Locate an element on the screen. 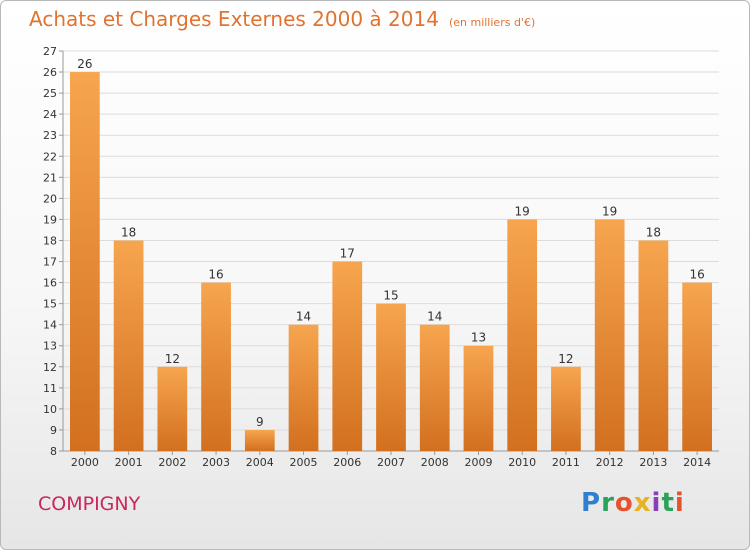  y-tick-label: 16 is located at coordinates (50, 283).